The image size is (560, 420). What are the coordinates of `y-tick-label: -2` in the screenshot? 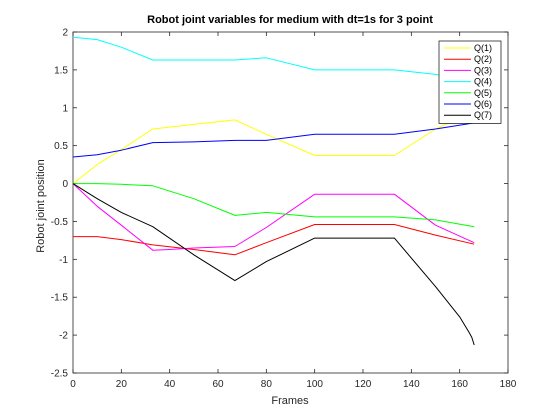 It's located at (63, 336).